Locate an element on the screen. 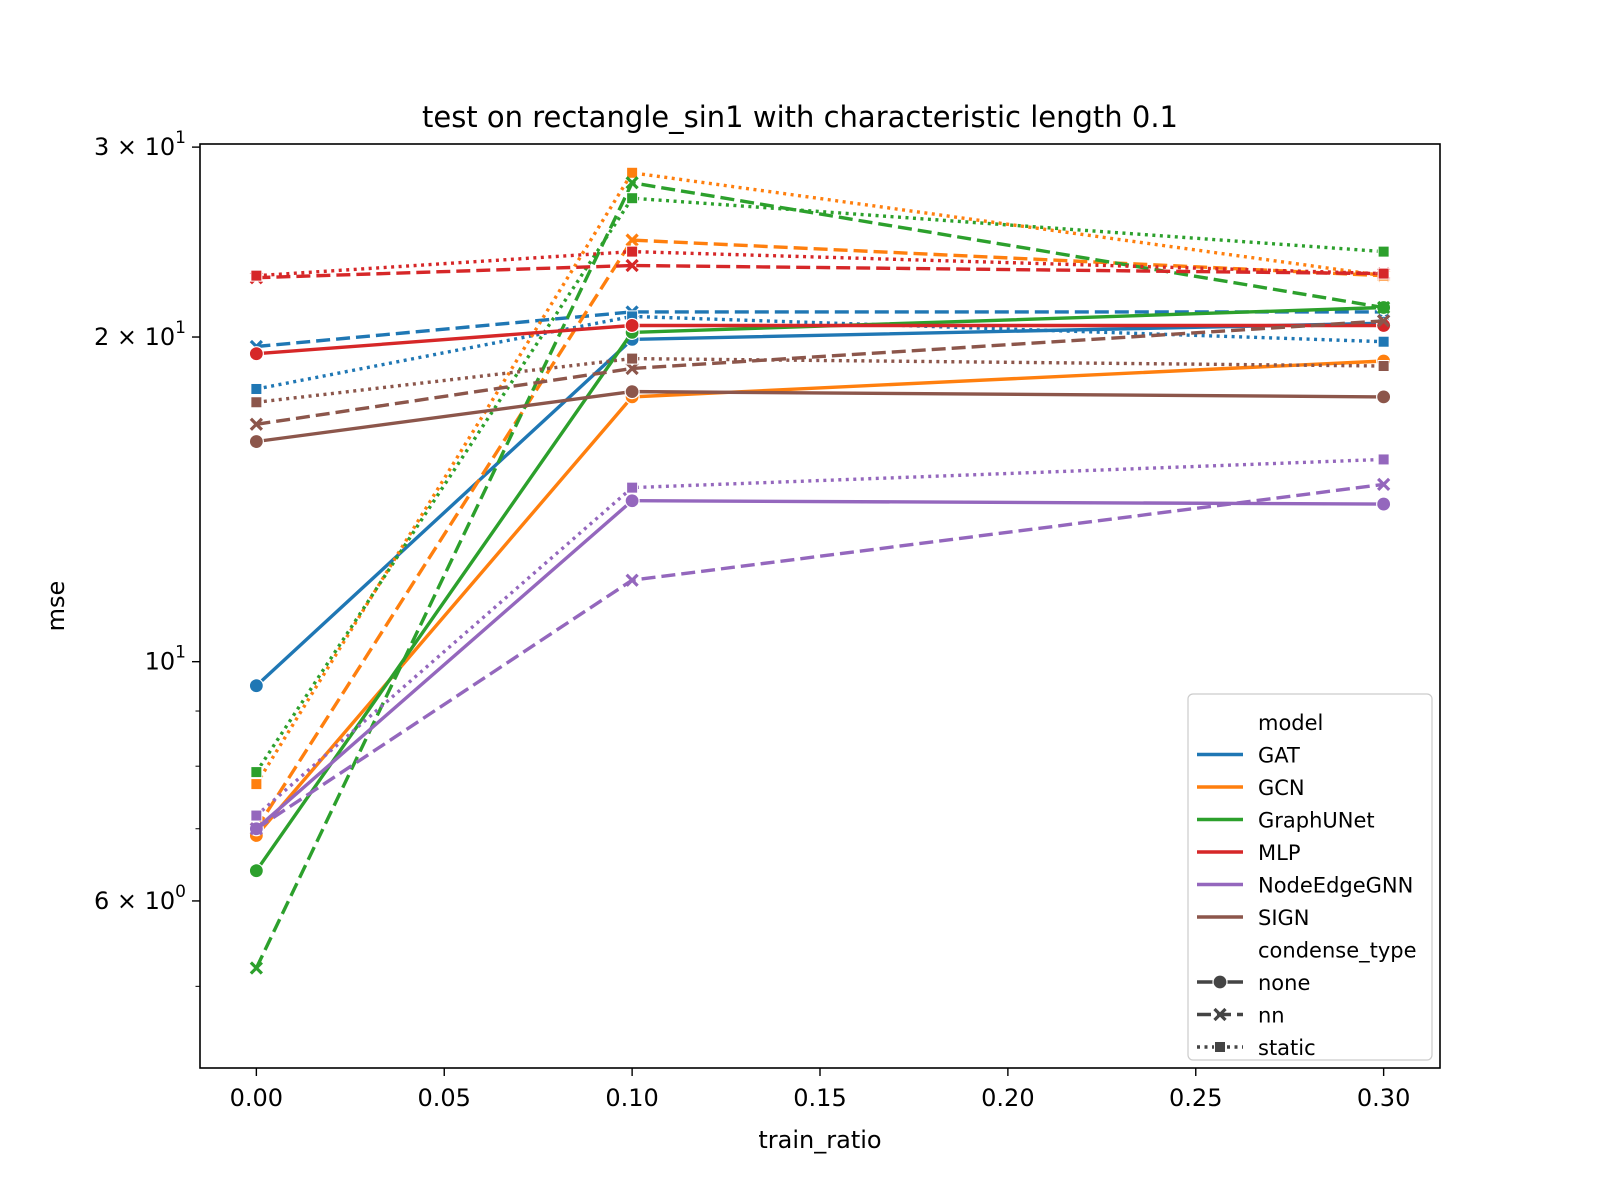 Image resolution: width=1600 pixels, height=1200 pixels. y-axis-label: mse is located at coordinates (56, 606).